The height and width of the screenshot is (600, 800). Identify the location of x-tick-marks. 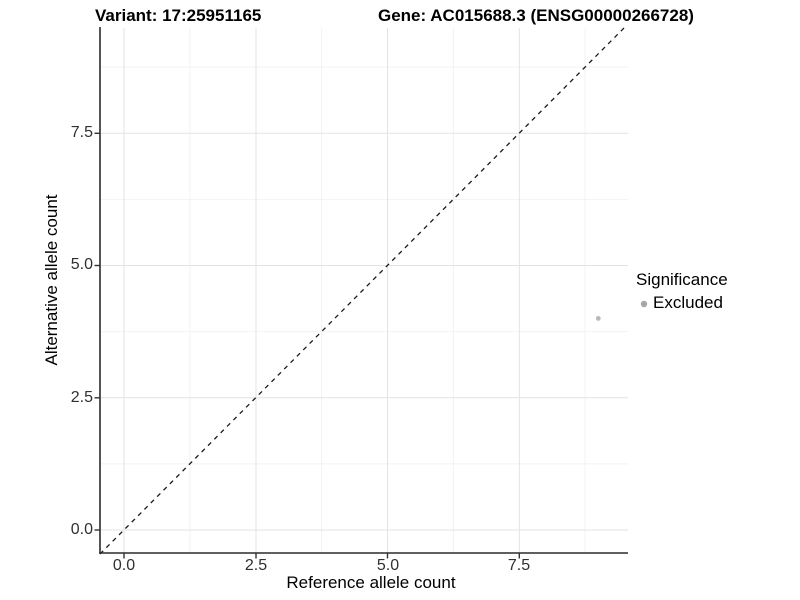
(321, 556).